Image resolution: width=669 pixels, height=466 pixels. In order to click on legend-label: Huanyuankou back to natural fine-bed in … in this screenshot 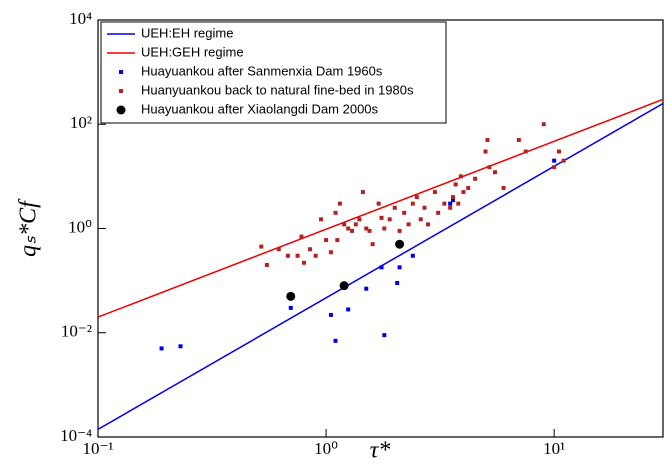, I will do `click(277, 89)`.